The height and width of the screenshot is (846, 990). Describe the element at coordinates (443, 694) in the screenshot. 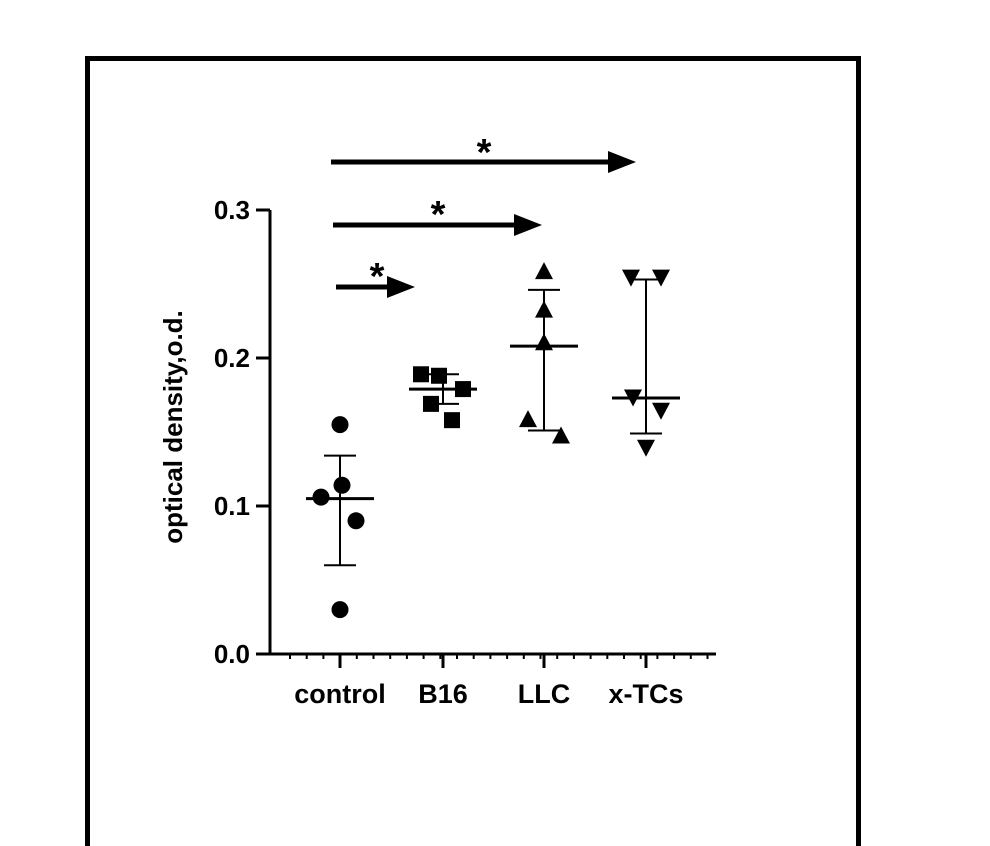

I see `x-tick-label: B16` at that location.